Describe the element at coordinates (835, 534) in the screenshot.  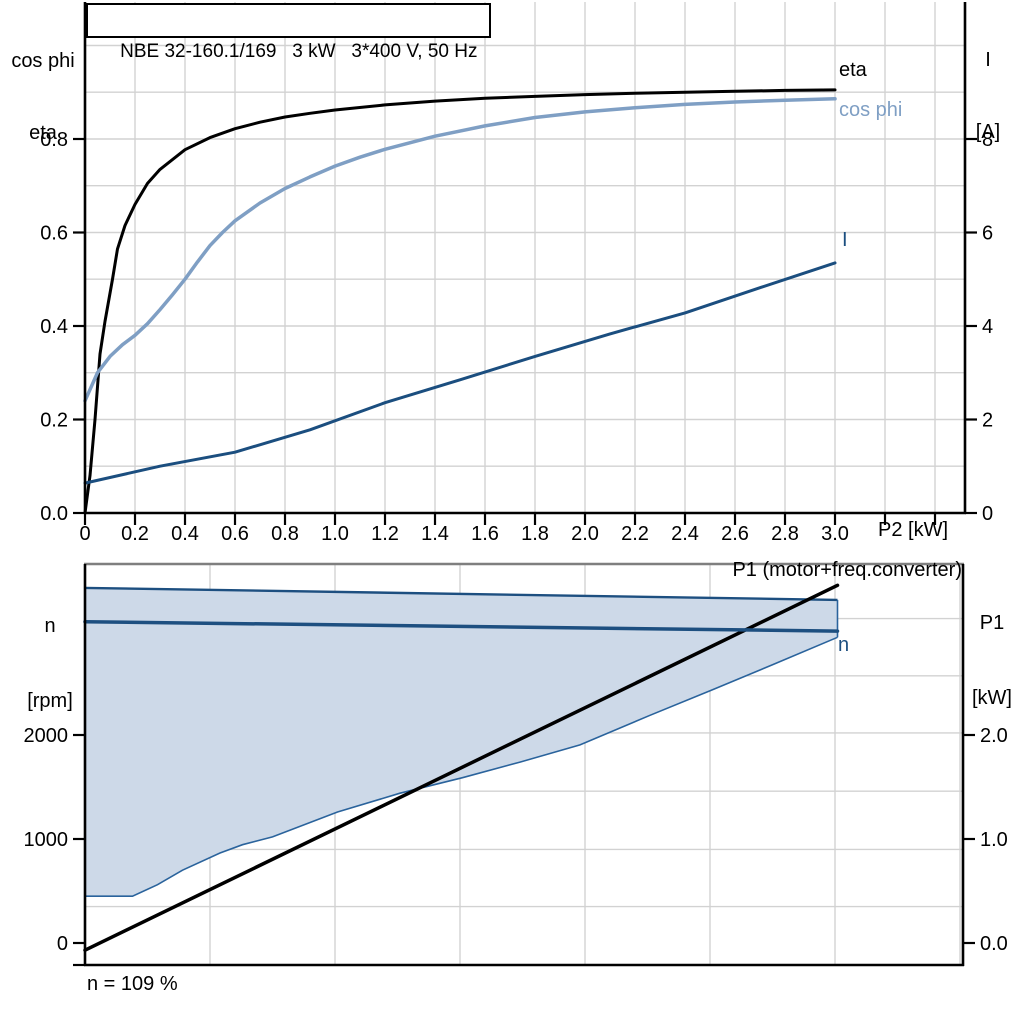
I see `axis-tick-label: 3.0` at that location.